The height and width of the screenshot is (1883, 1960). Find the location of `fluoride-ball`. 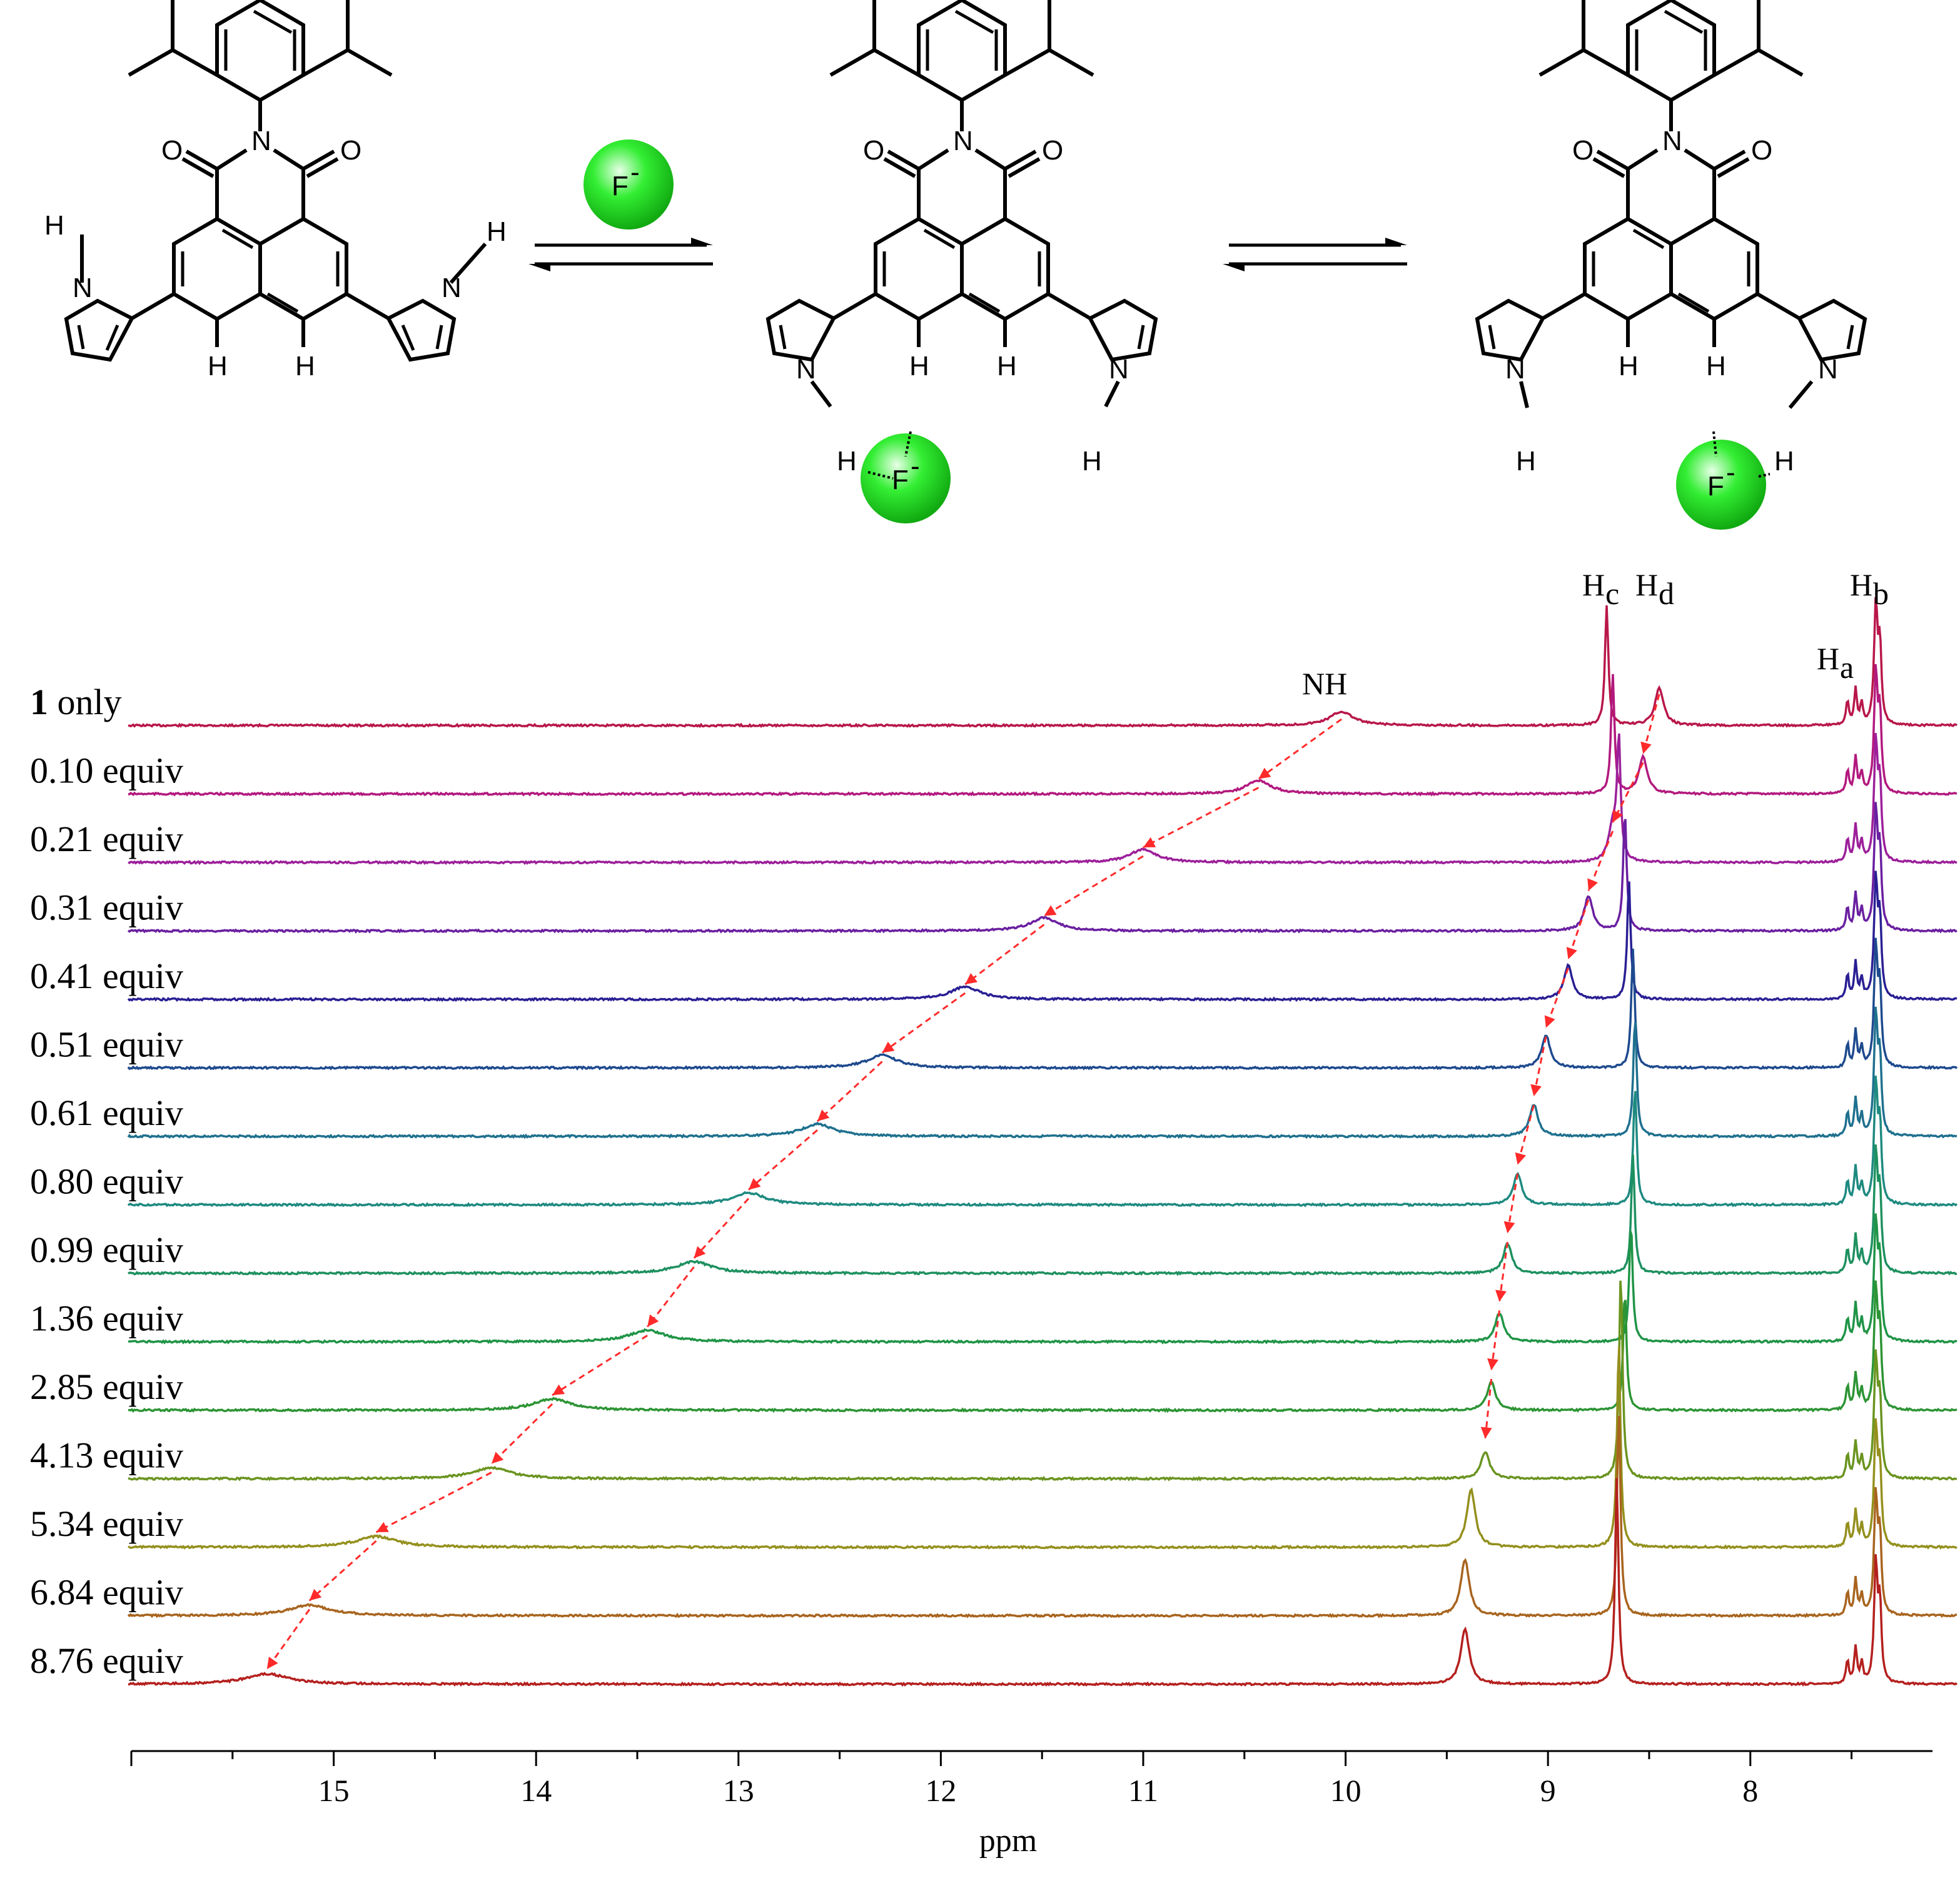

fluoride-ball is located at coordinates (1721, 485).